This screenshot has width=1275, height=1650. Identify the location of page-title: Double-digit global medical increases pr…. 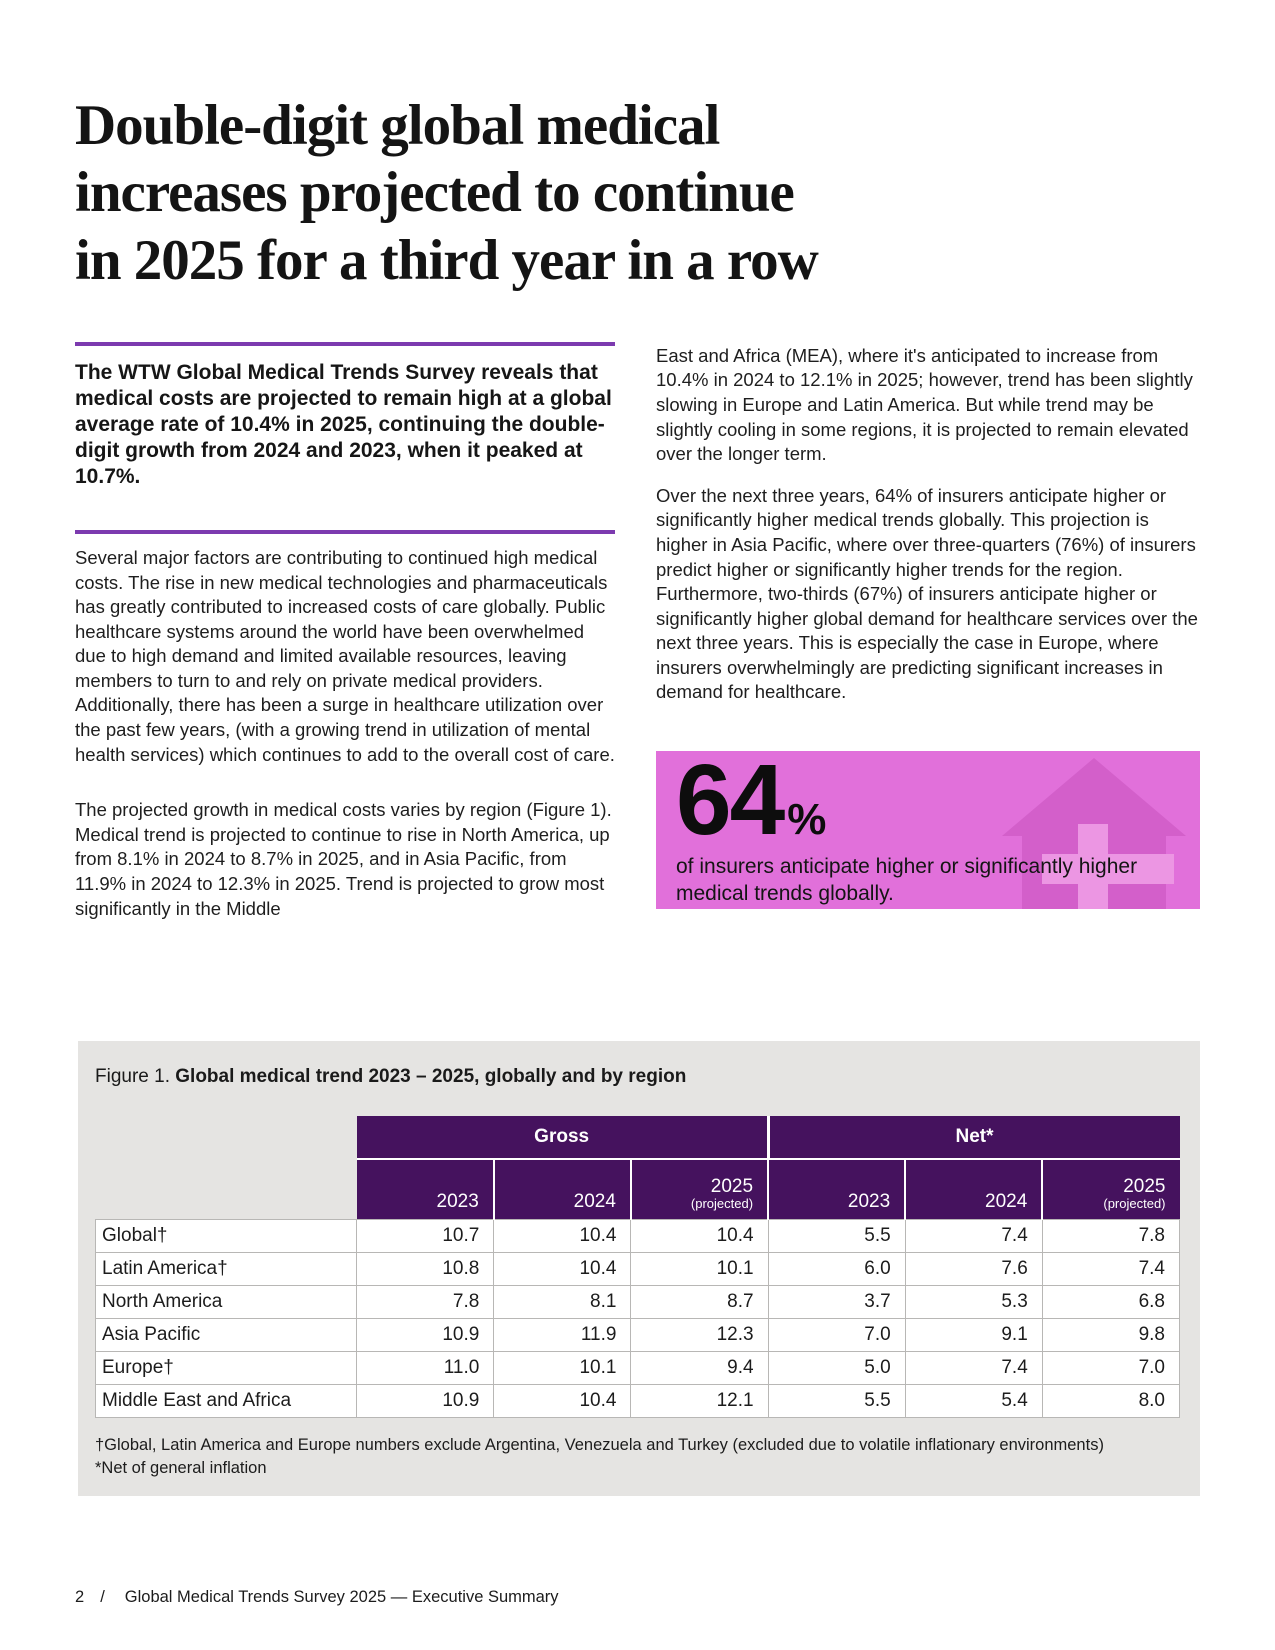
(637, 193).